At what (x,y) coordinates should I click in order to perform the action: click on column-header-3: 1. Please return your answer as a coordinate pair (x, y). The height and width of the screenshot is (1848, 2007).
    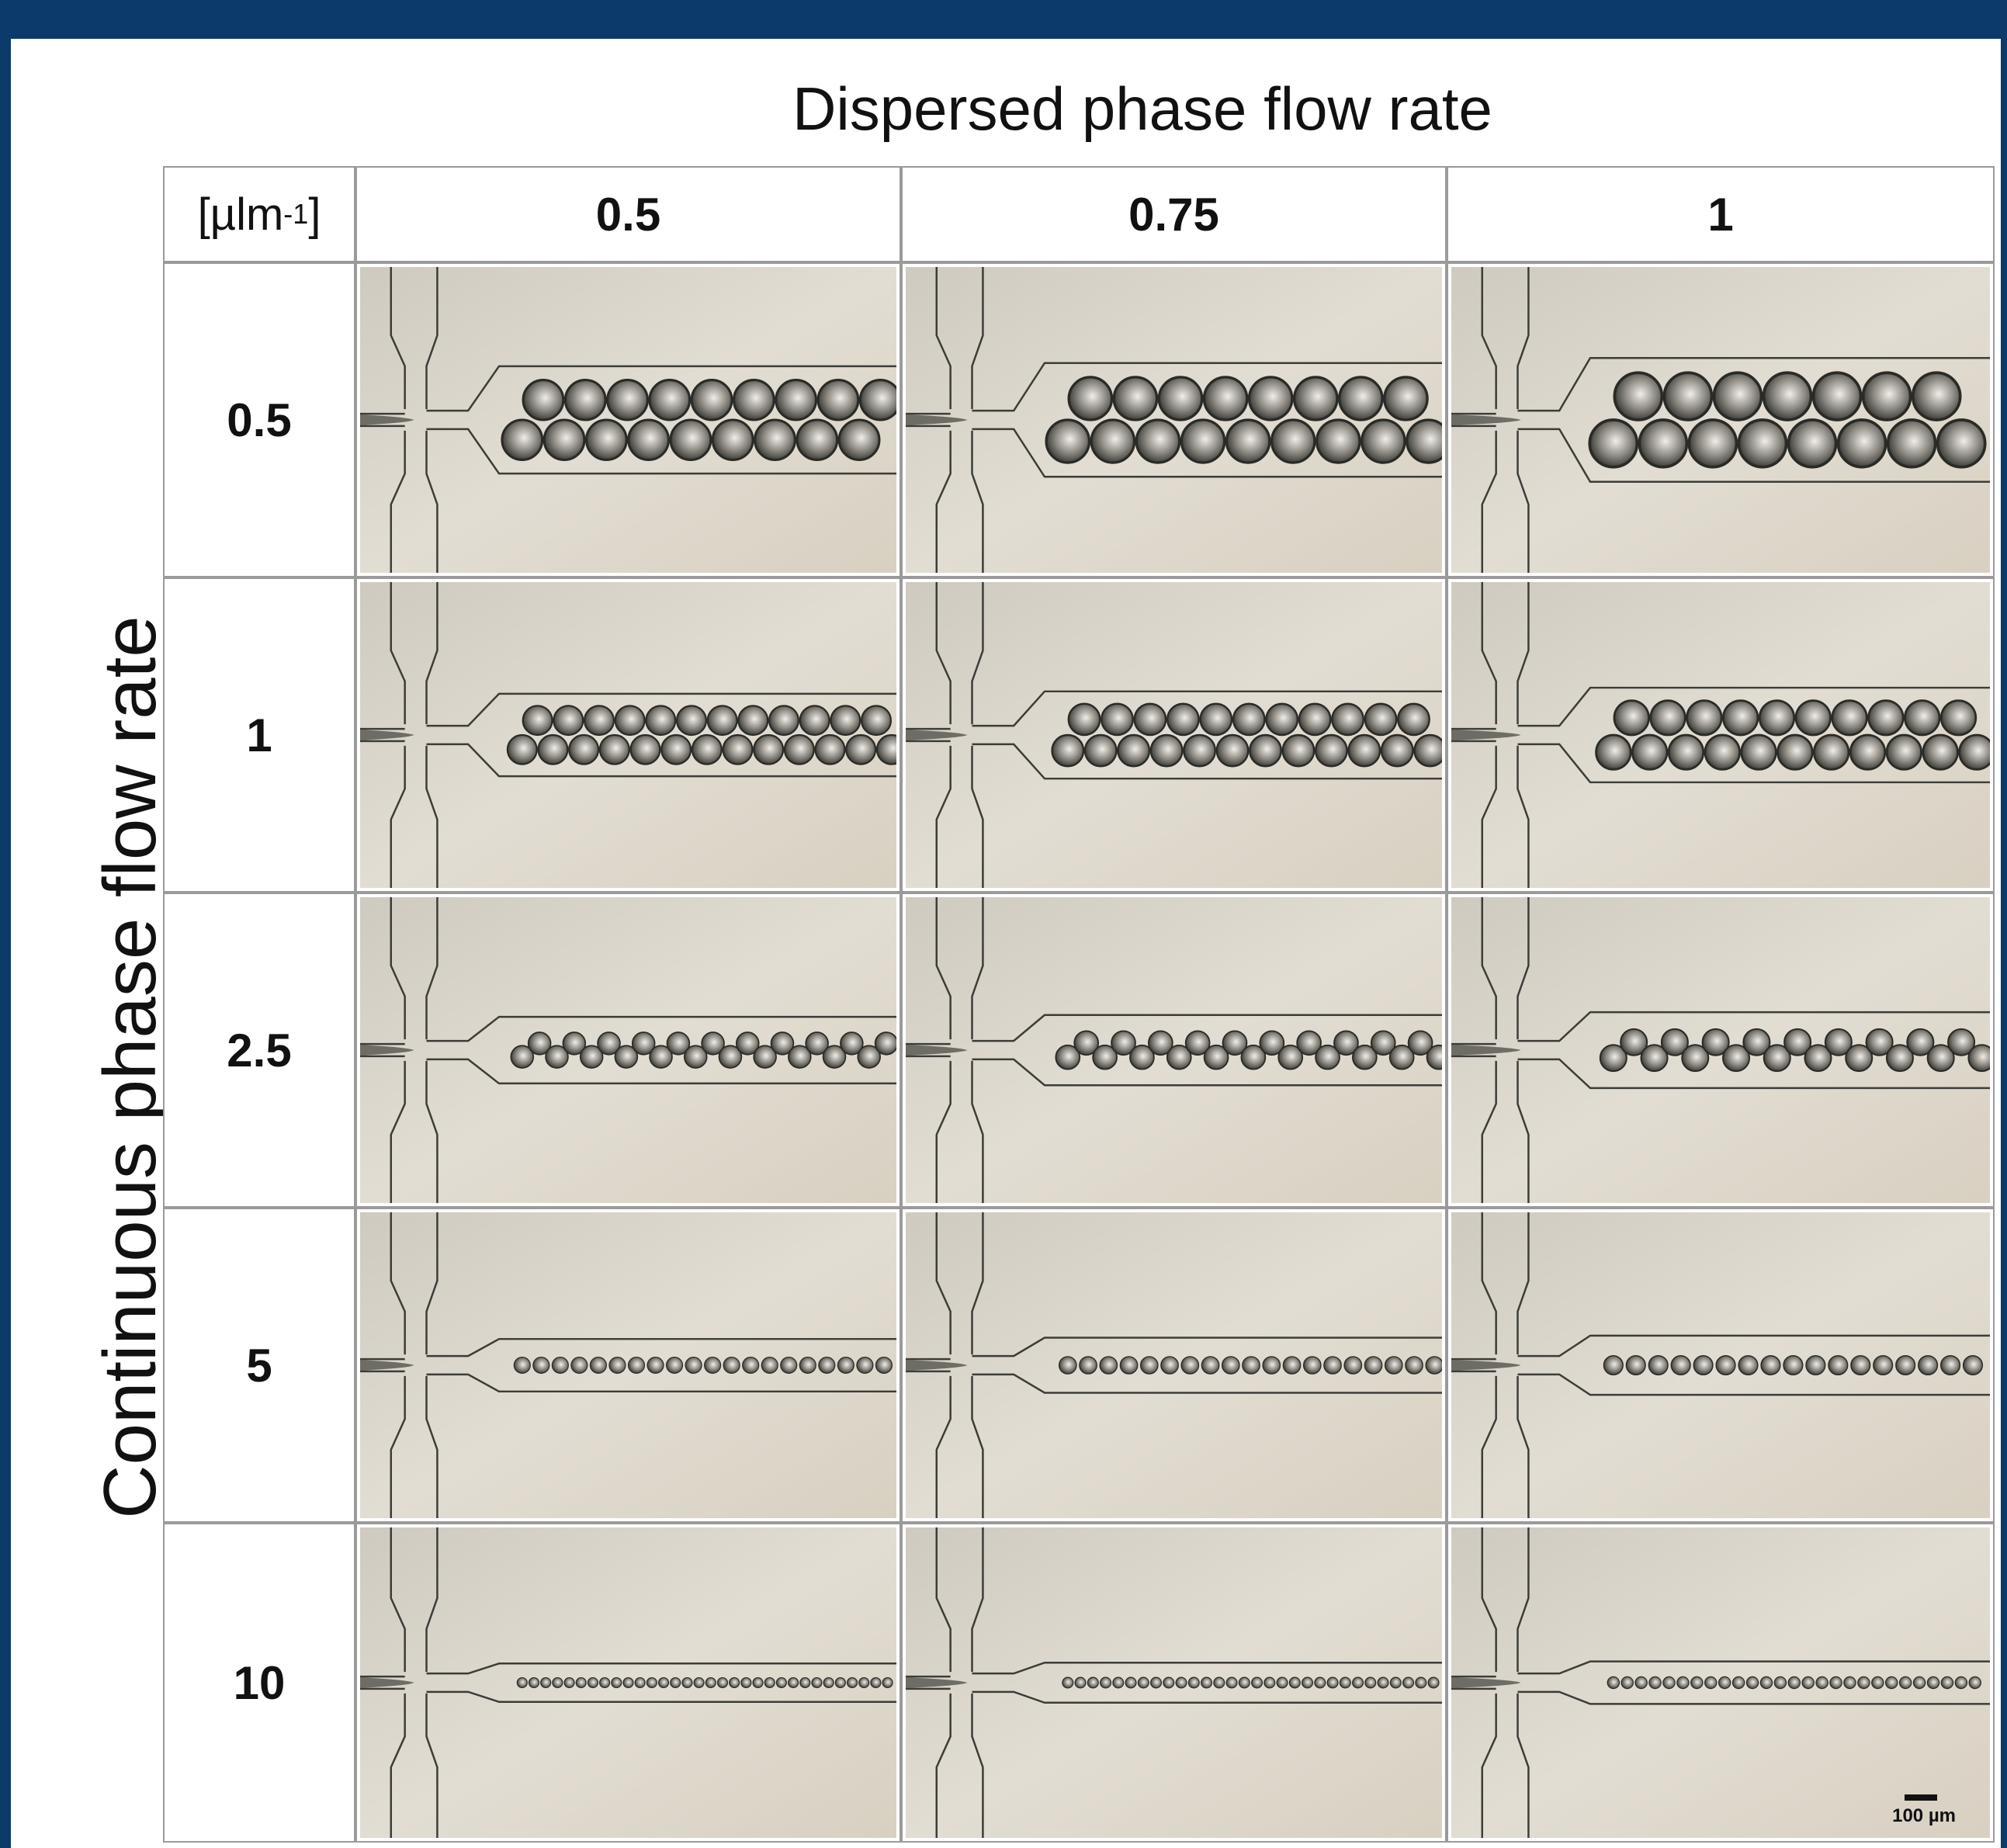
    Looking at the image, I should click on (1721, 214).